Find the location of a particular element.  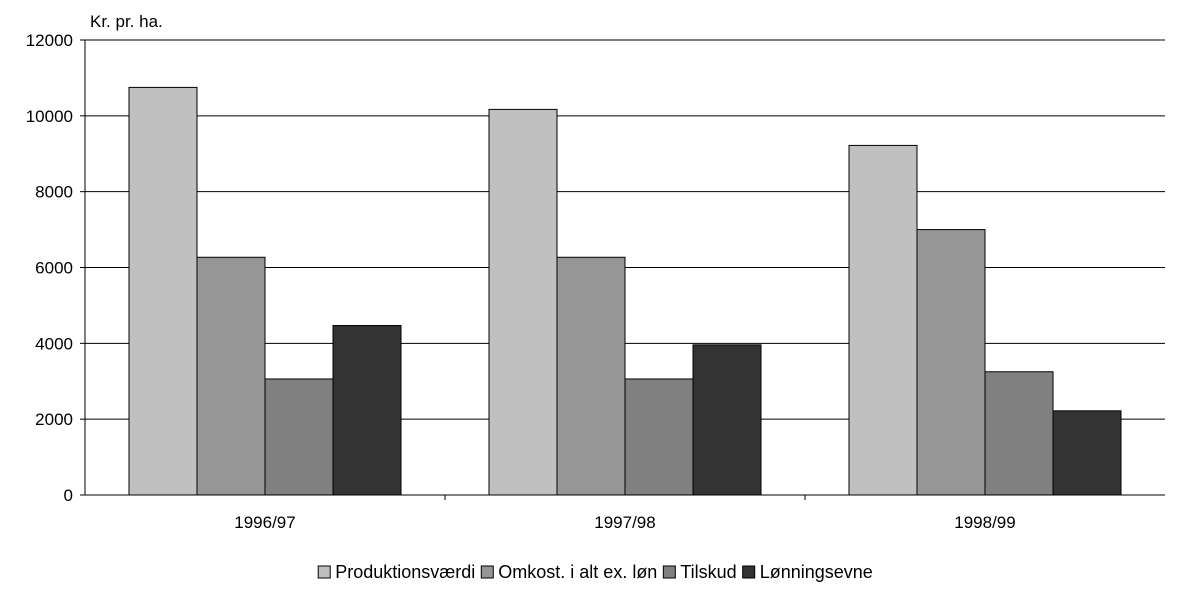

y-tick-label: 10000 is located at coordinates (49, 116).